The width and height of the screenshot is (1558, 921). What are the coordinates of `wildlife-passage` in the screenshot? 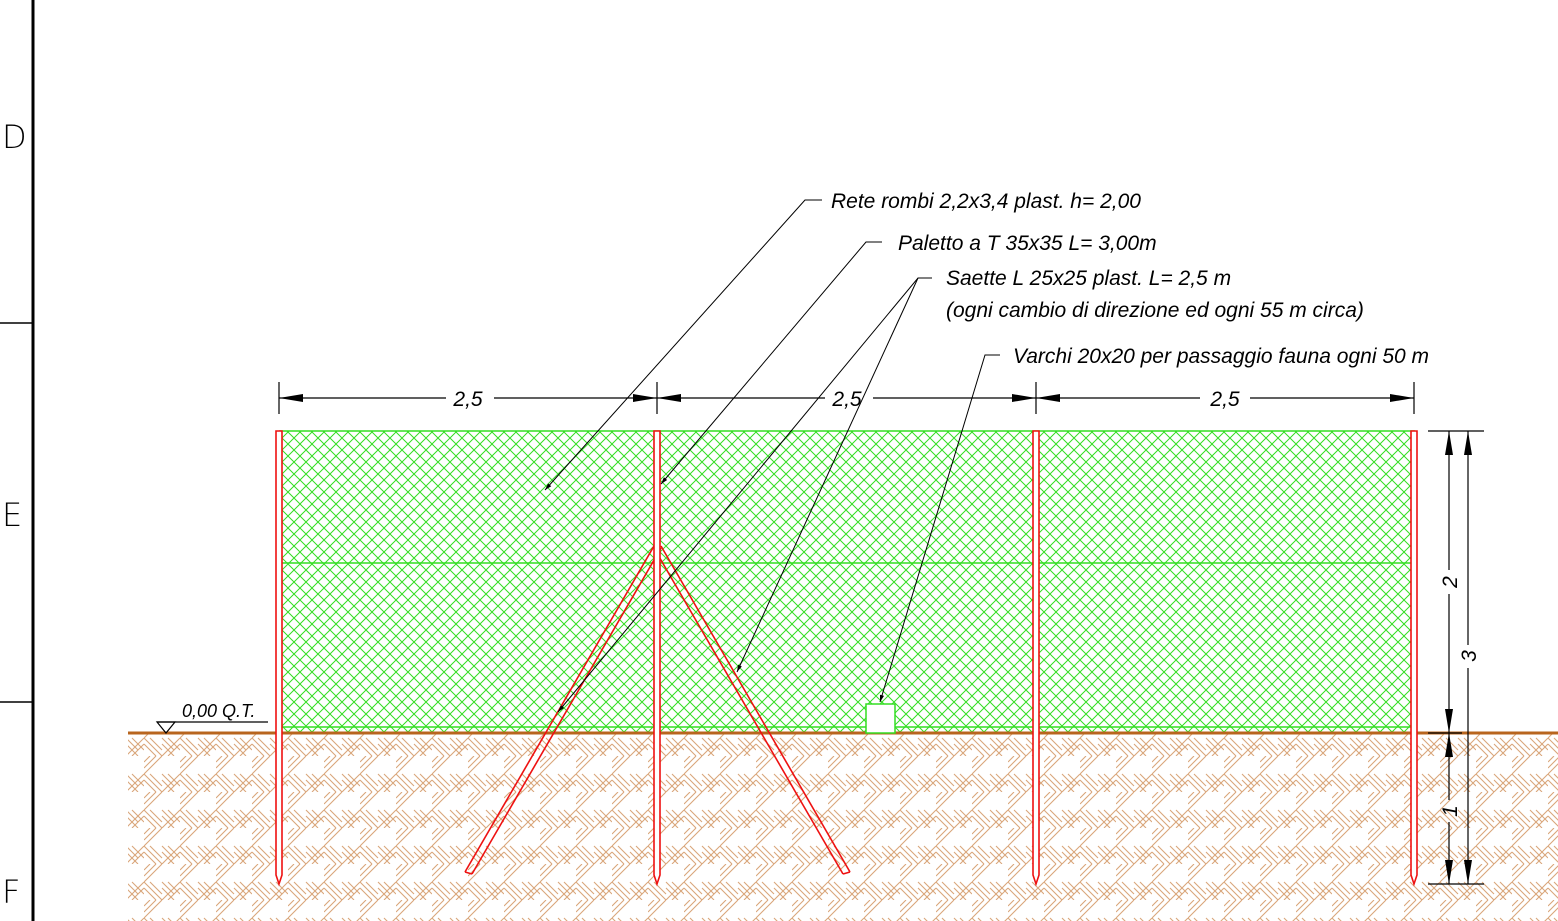 It's located at (880, 718).